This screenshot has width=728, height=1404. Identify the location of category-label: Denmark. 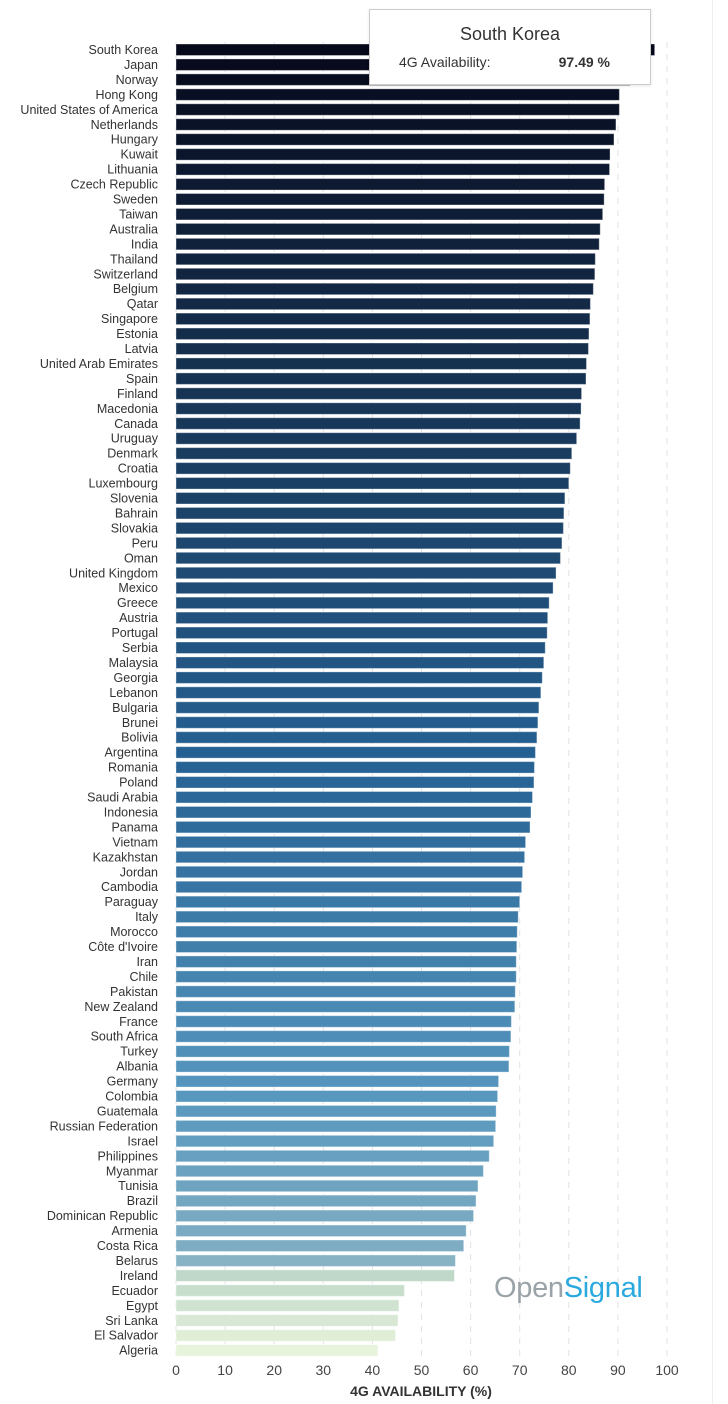
(132, 454).